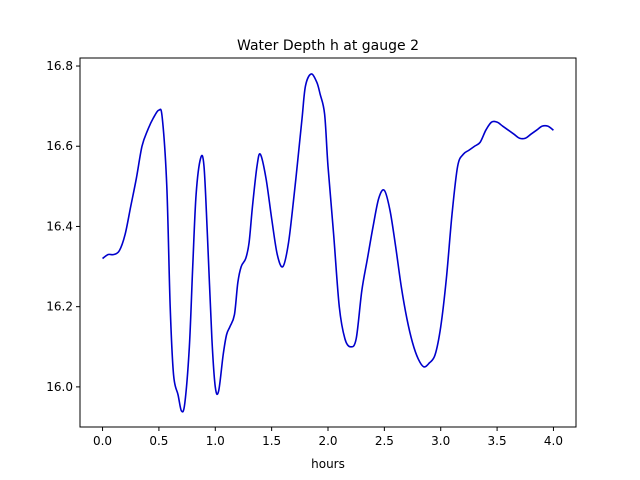 Image resolution: width=640 pixels, height=480 pixels. What do you see at coordinates (497, 441) in the screenshot?
I see `x-tick-label: 3.5` at bounding box center [497, 441].